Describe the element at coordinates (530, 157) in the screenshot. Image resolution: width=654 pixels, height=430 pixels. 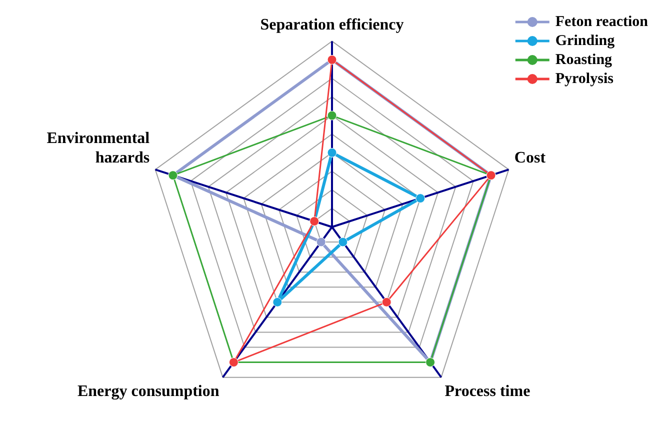
I see `spoke-label: Cost` at that location.